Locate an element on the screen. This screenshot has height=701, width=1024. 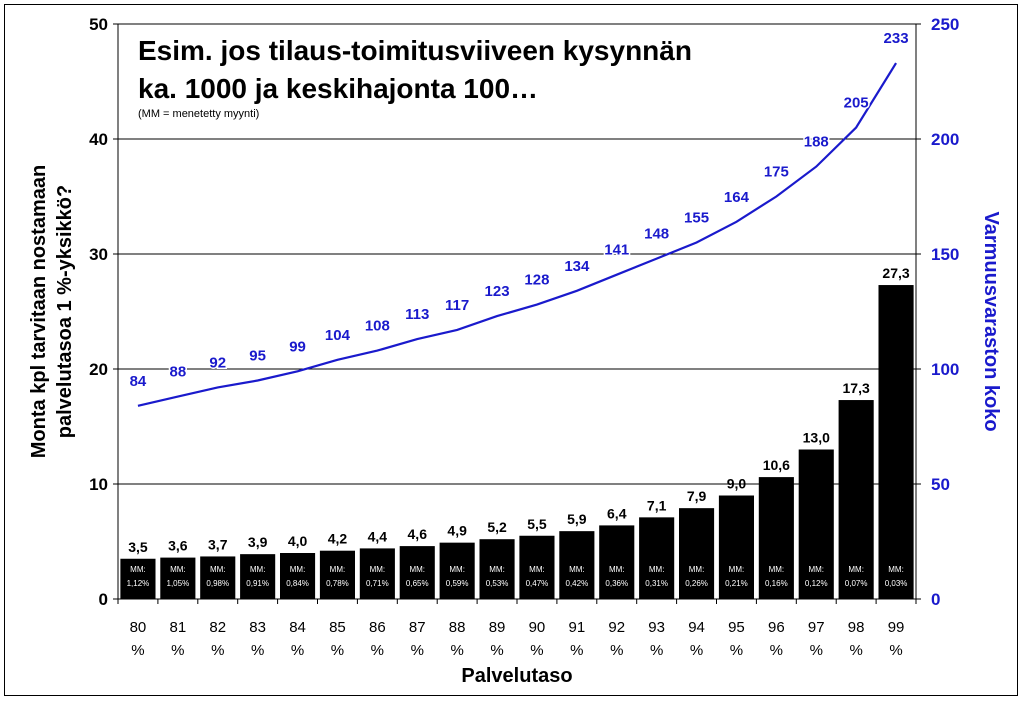
bar-value-label: 4,2 is located at coordinates (338, 539).